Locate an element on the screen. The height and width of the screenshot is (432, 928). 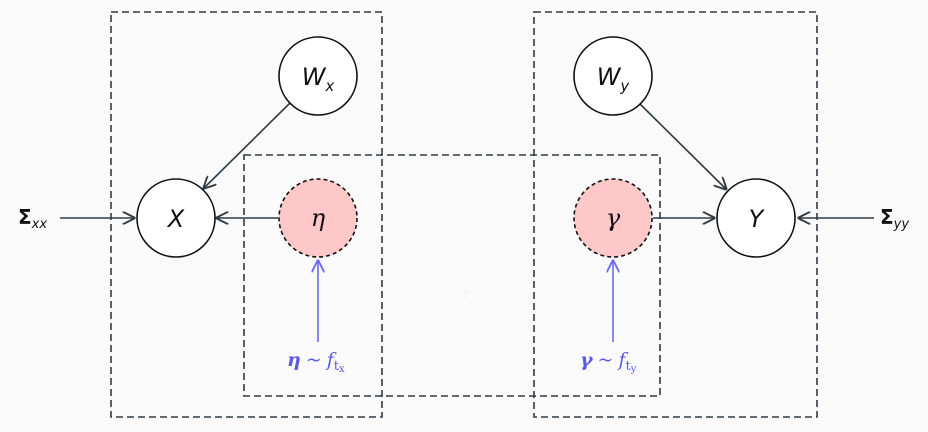
prior-eta-t: t is located at coordinates (337, 366).